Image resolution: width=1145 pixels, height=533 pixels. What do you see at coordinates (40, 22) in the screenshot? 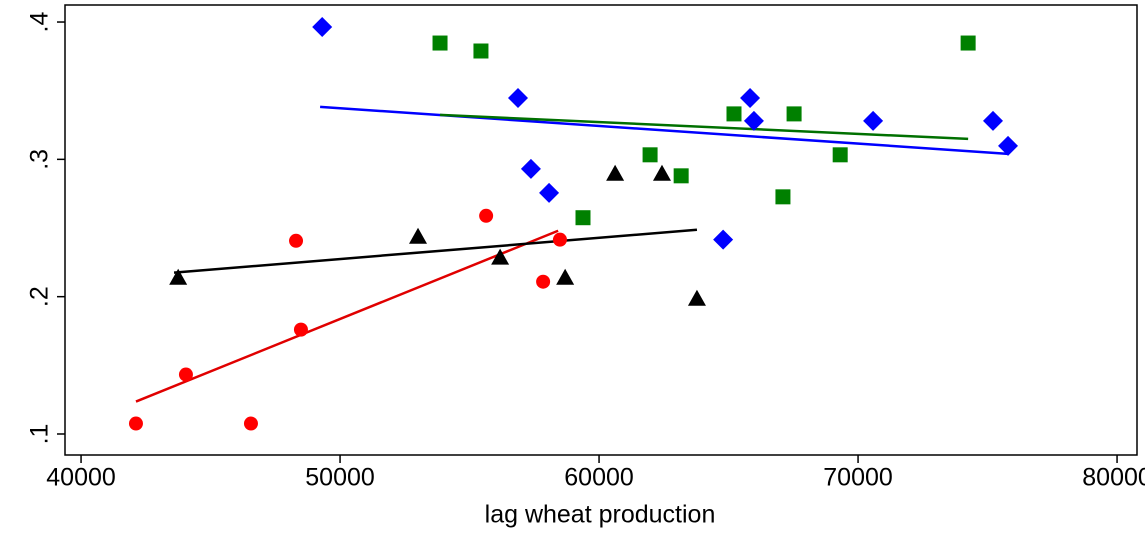
I see `y-tick-label: .4` at bounding box center [40, 22].